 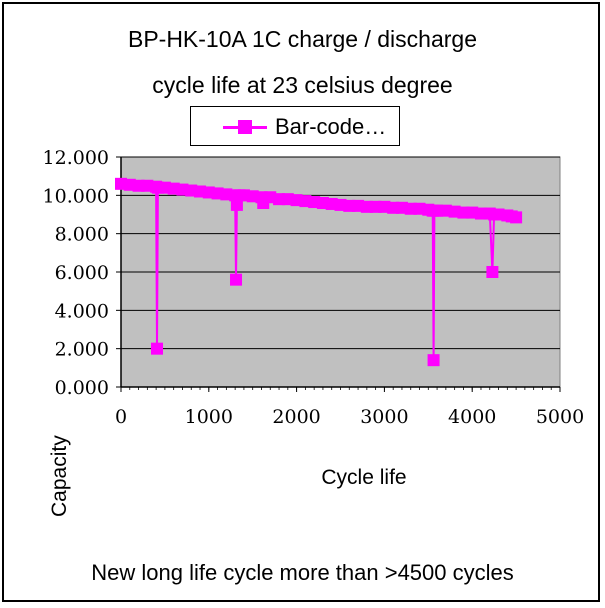 What do you see at coordinates (472, 417) in the screenshot?
I see `x-tick-label: 4000` at bounding box center [472, 417].